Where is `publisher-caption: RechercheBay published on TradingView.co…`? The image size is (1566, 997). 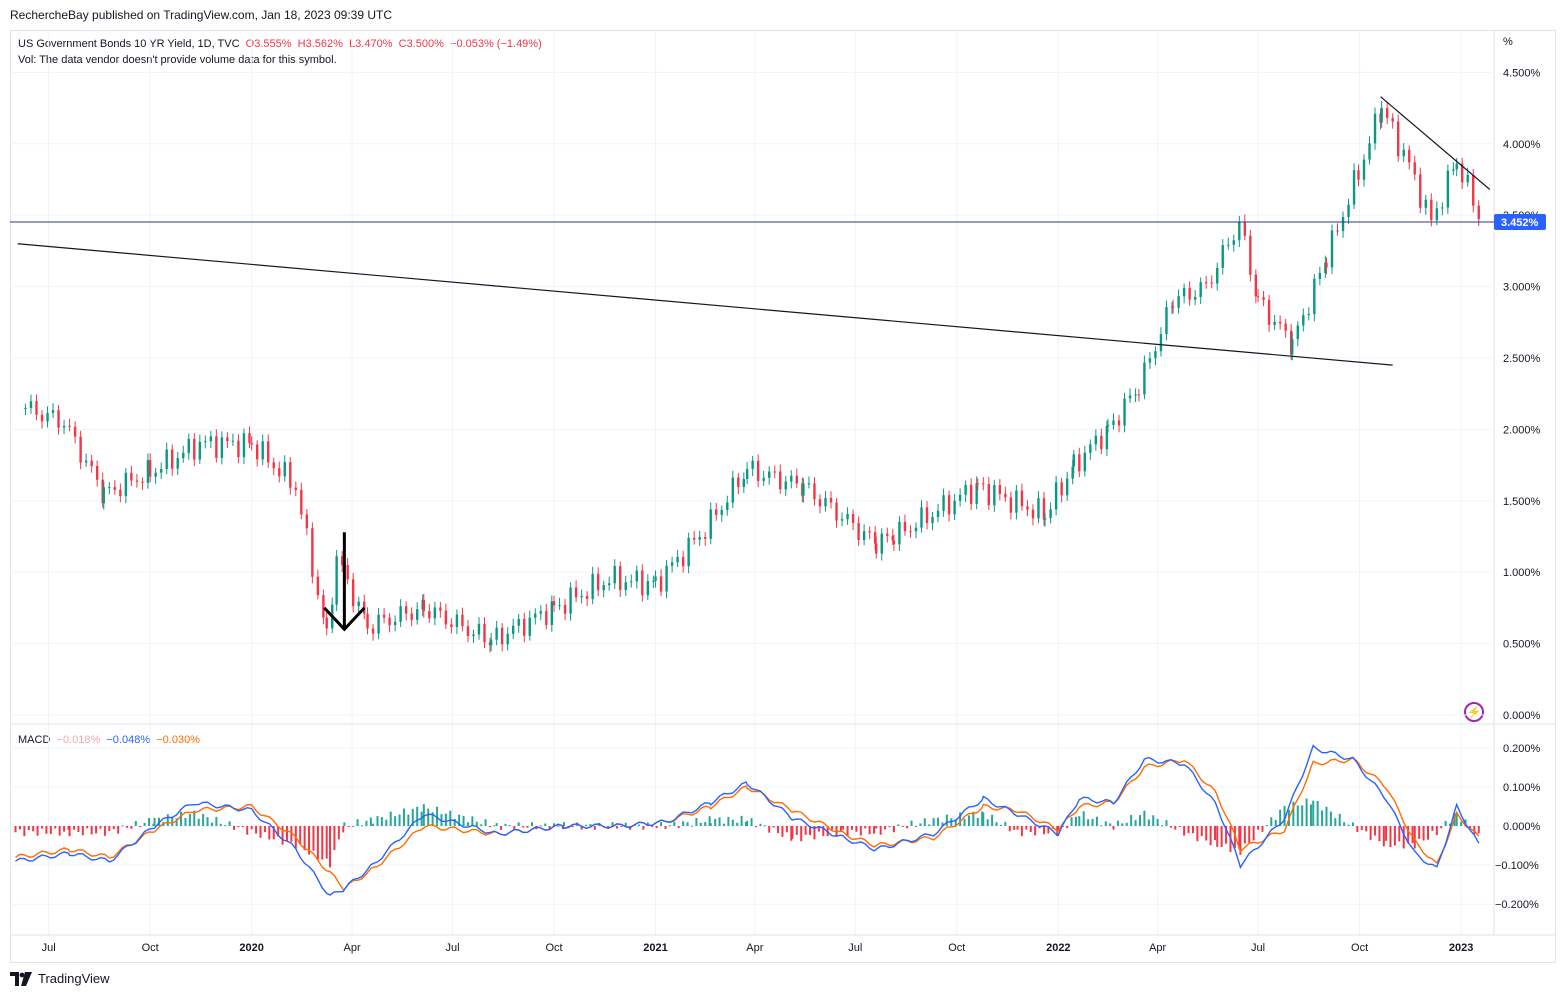
publisher-caption: RechercheBay published on TradingView.co… is located at coordinates (201, 15).